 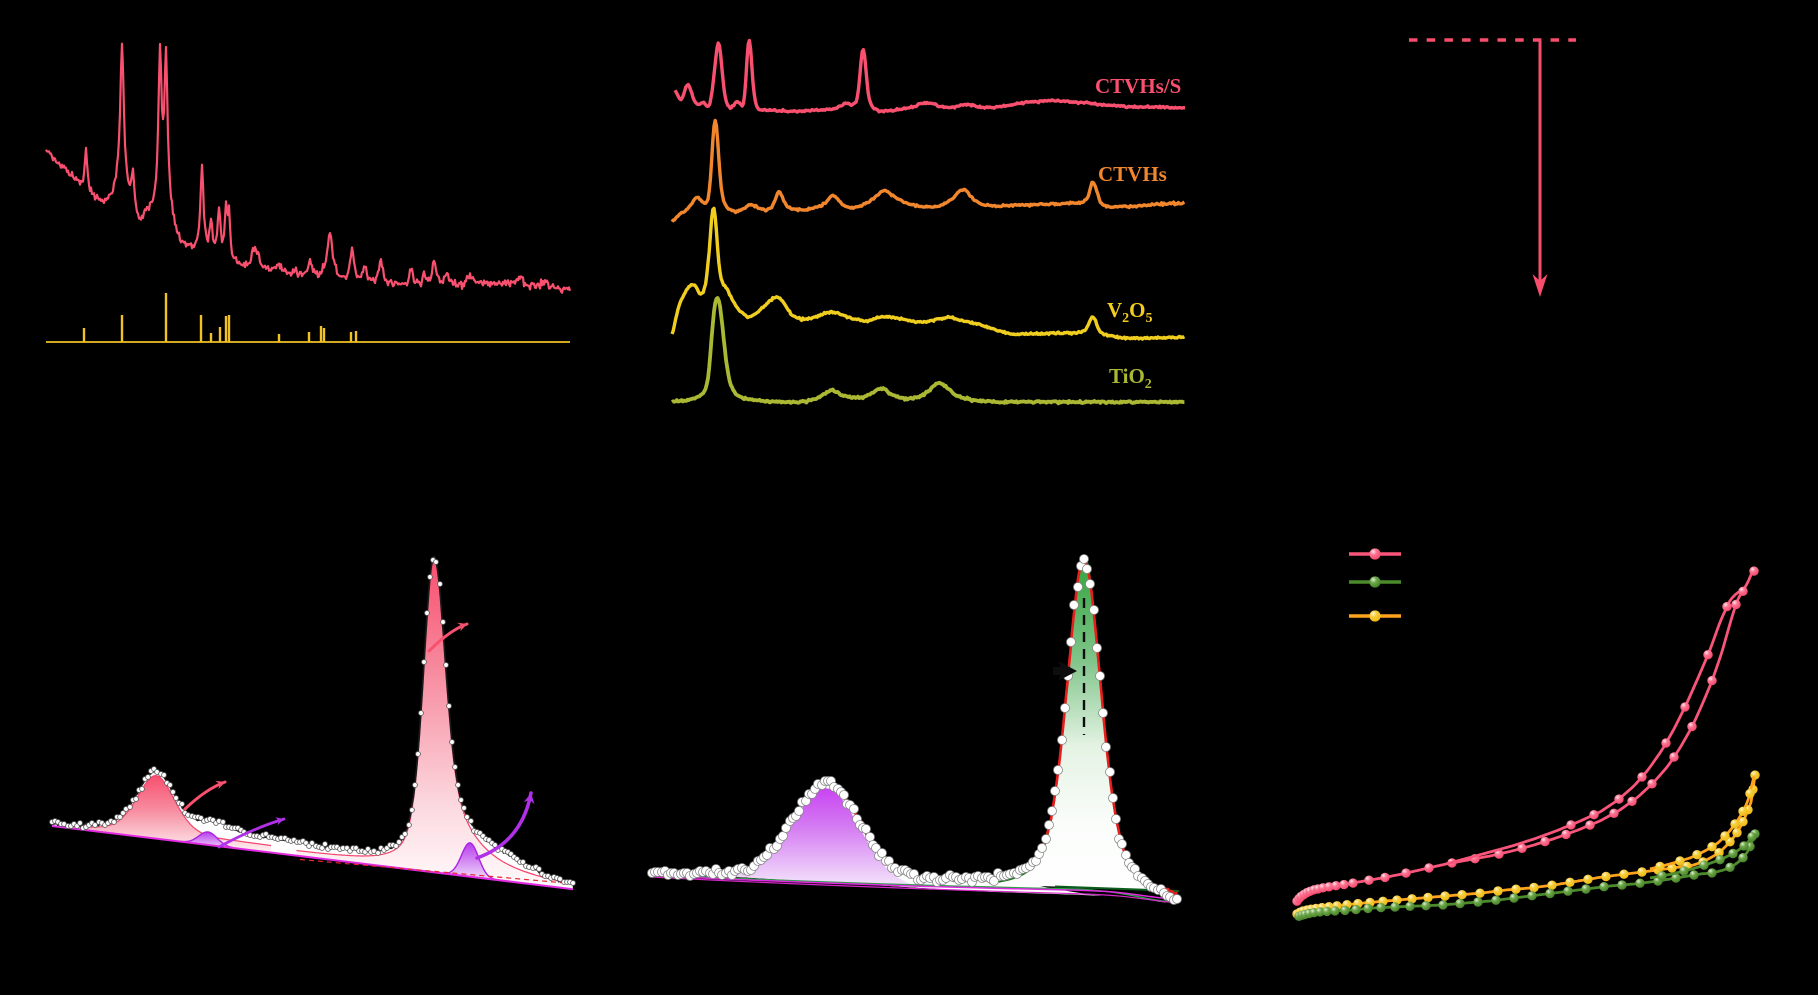 I want to click on svg-text: CTVHs/S, so click(x=1138, y=86).